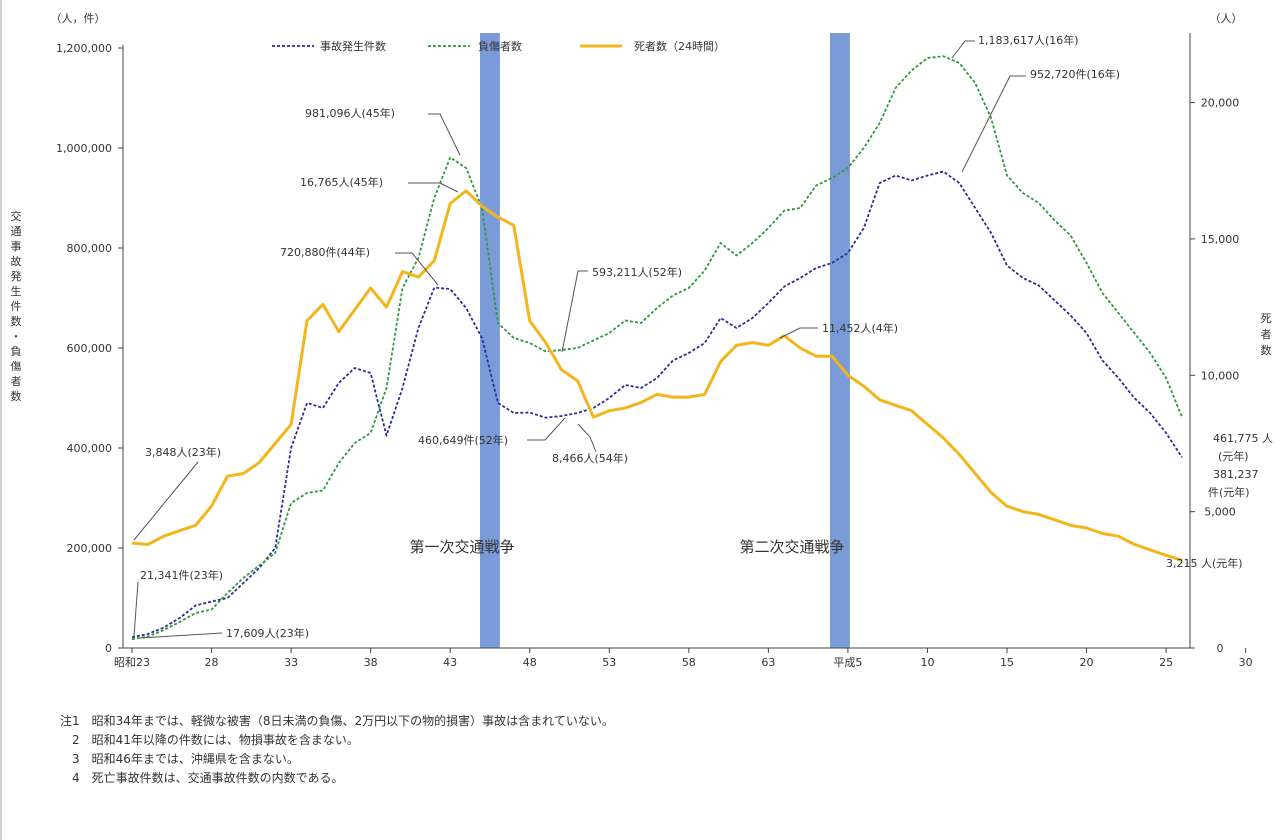  Describe the element at coordinates (1266, 350) in the screenshot. I see `right-axis-title-char: 数` at that location.